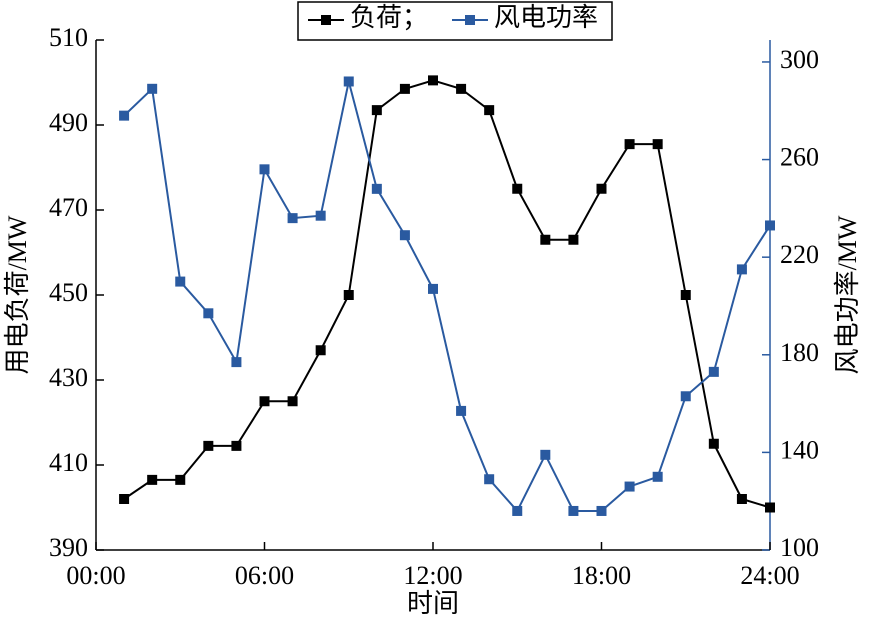 This screenshot has height=633, width=891. Describe the element at coordinates (17, 294) in the screenshot. I see `y-axis-label: 用电负荷/MW` at that location.